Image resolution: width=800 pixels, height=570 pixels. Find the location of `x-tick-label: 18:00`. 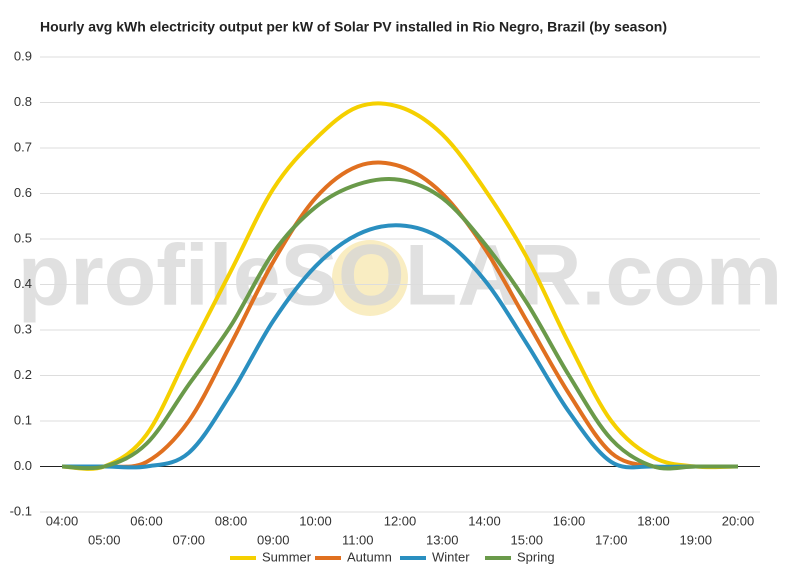

x-tick-label: 18:00 is located at coordinates (653, 520).